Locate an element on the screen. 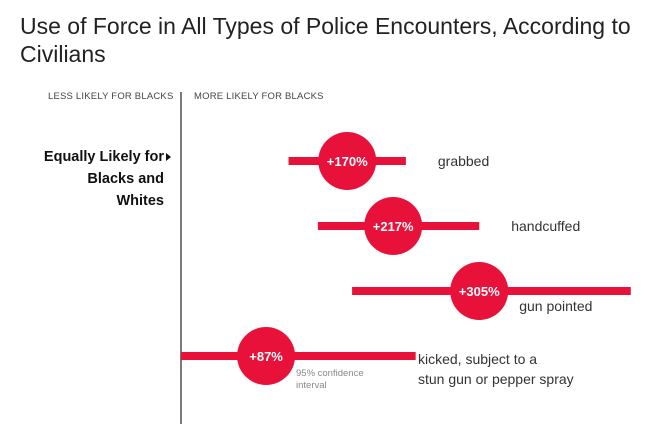 The width and height of the screenshot is (651, 442). baseline-label: Equally Likely for Blacks and Whites is located at coordinates (103, 179).